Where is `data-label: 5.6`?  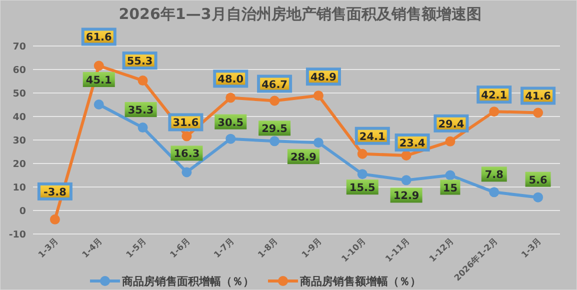
data-label: 5.6 is located at coordinates (538, 180).